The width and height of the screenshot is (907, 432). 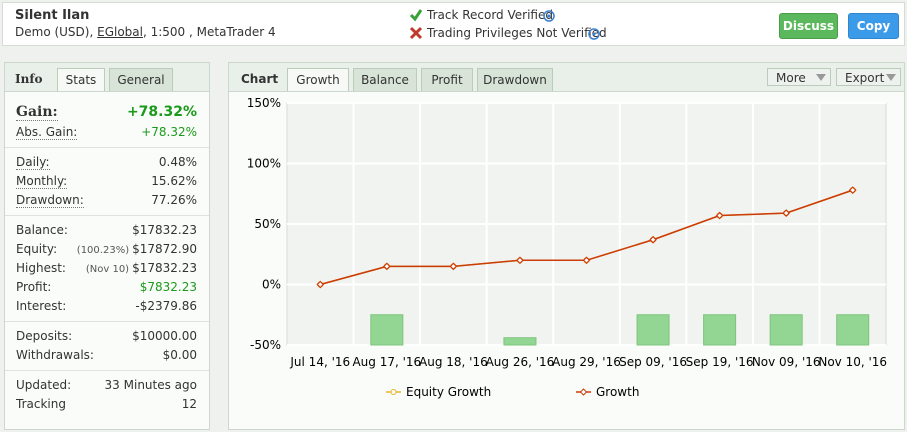 I want to click on menu-label: Export, so click(x=865, y=78).